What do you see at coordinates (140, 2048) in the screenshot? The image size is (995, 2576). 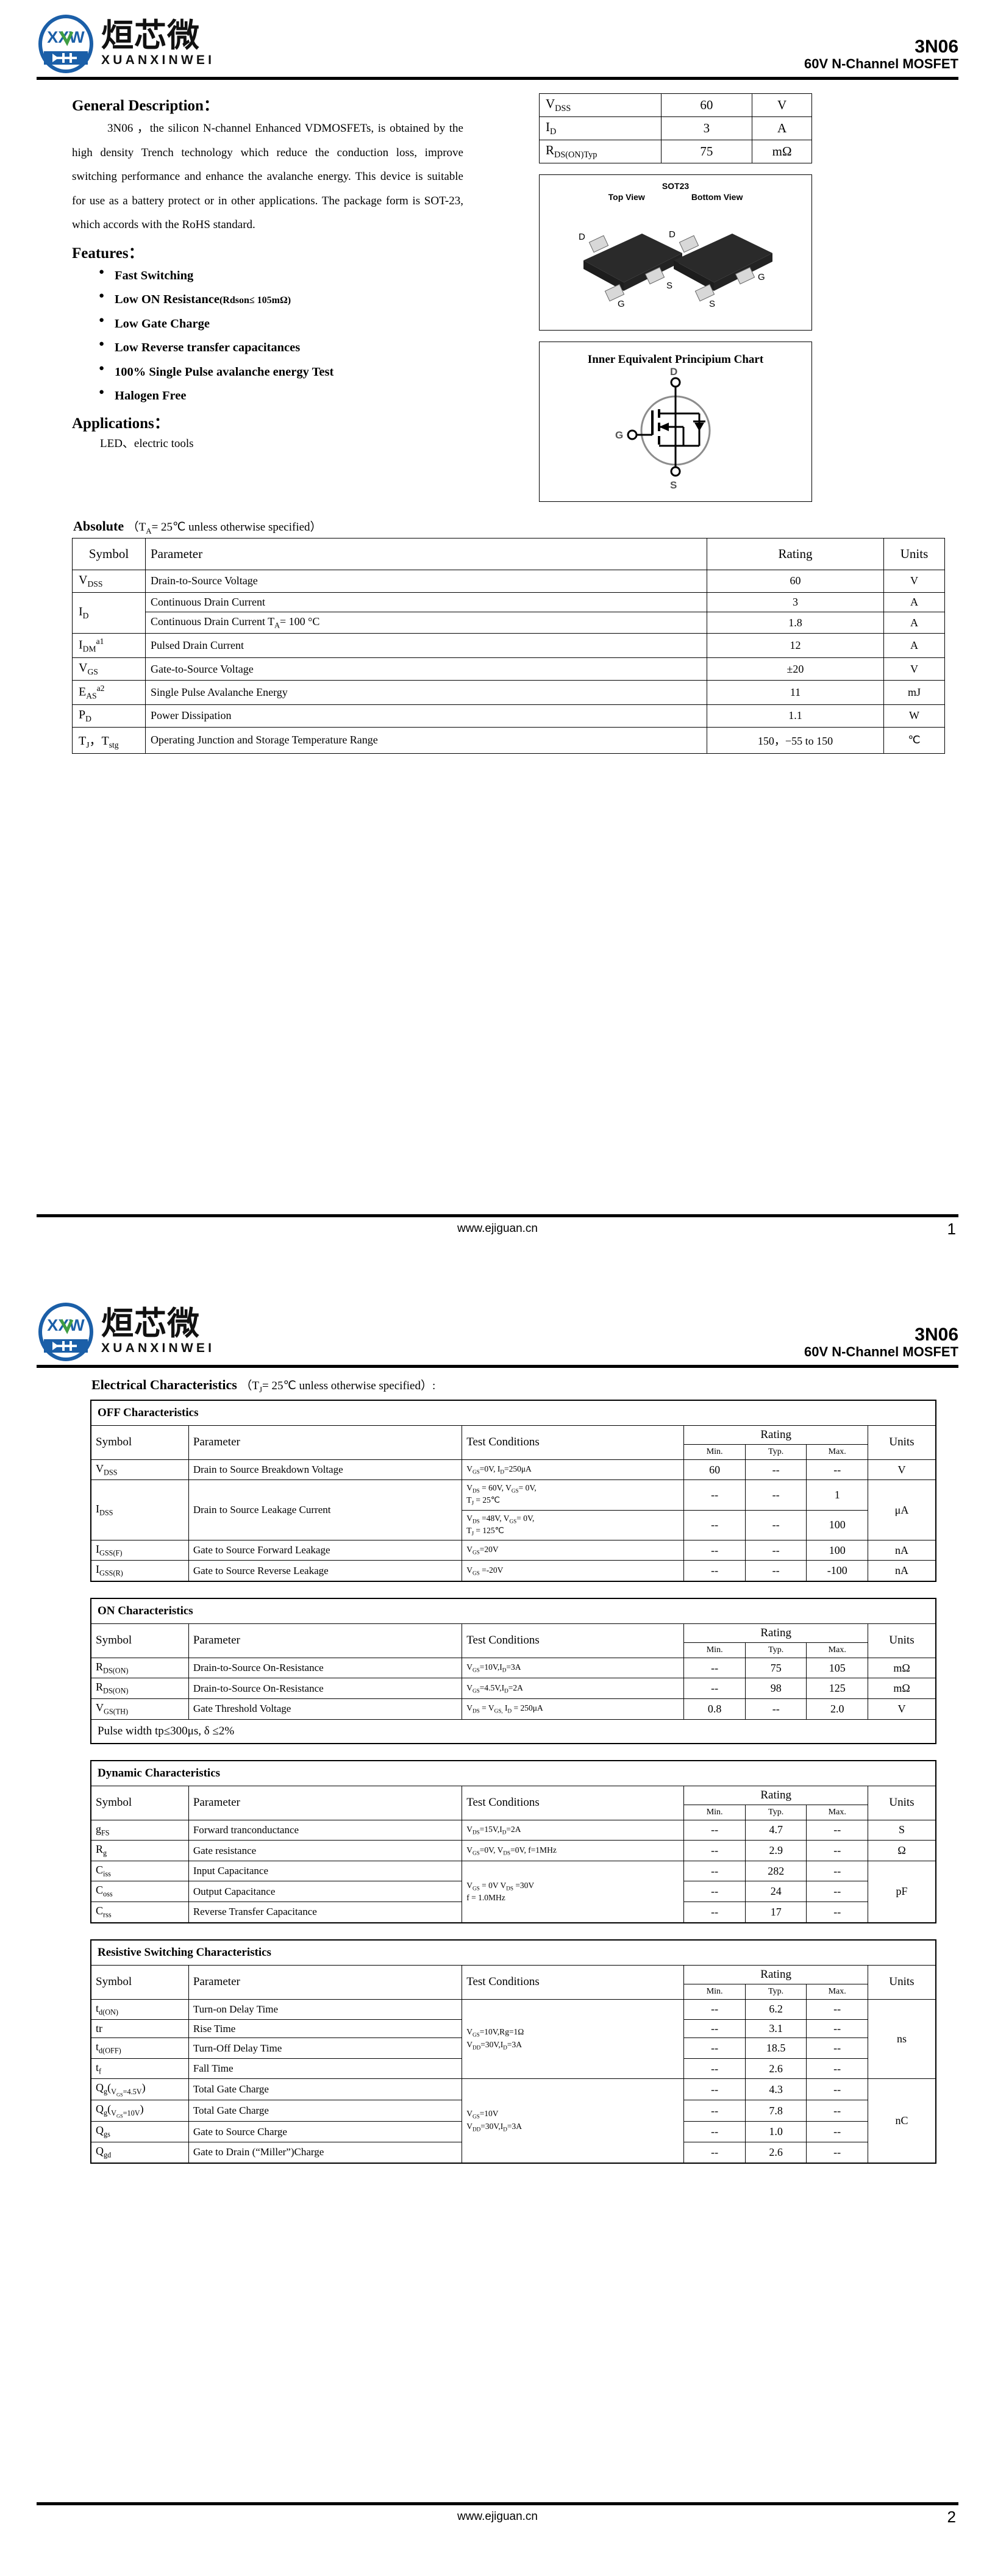 I see `row-symbol: td(OFF)` at bounding box center [140, 2048].